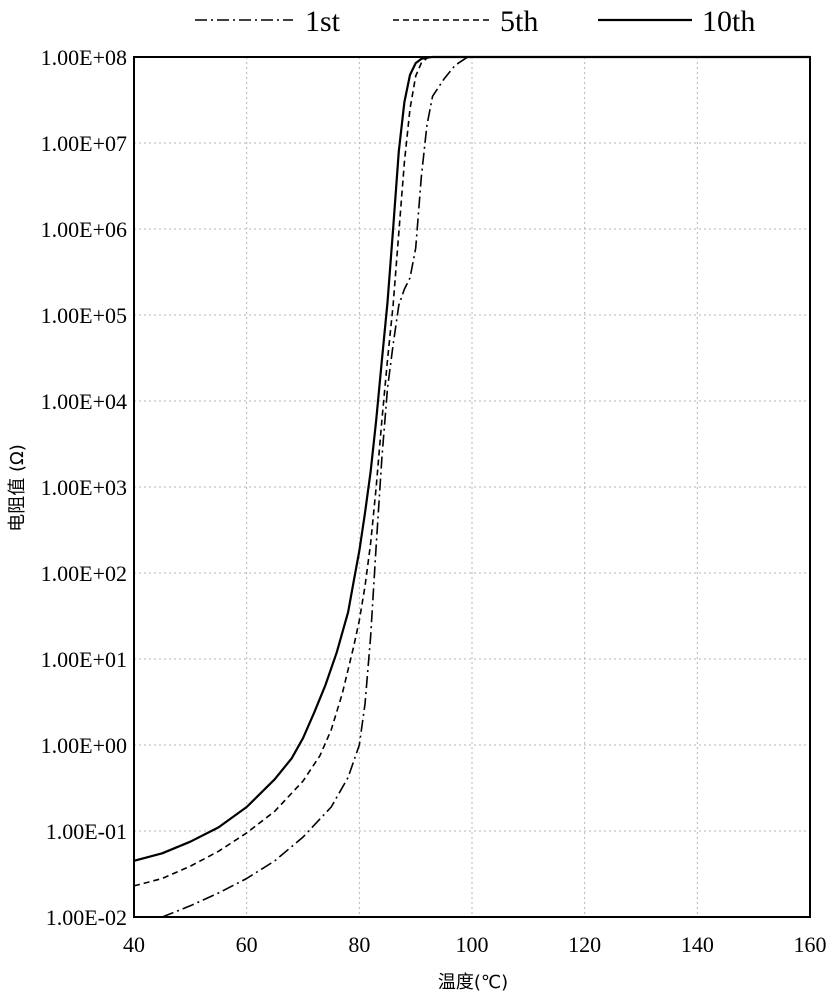 The height and width of the screenshot is (1000, 833). I want to click on y-tick-label-1.00E+01: 1.00E+01, so click(84, 659).